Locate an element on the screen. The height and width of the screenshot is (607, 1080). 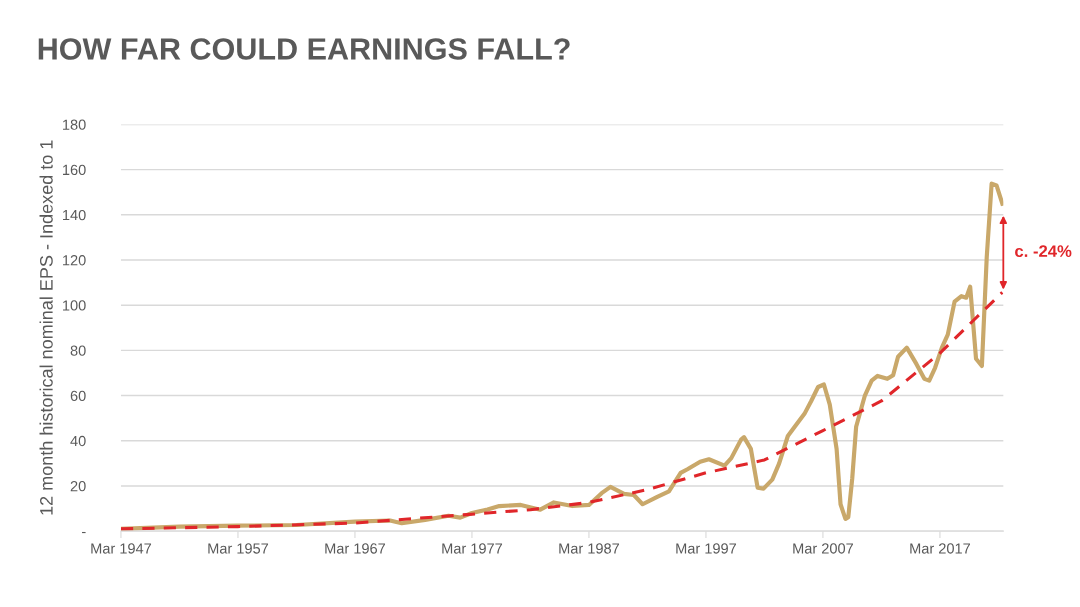
x-tick-label: Mar 1947 is located at coordinates (121, 548).